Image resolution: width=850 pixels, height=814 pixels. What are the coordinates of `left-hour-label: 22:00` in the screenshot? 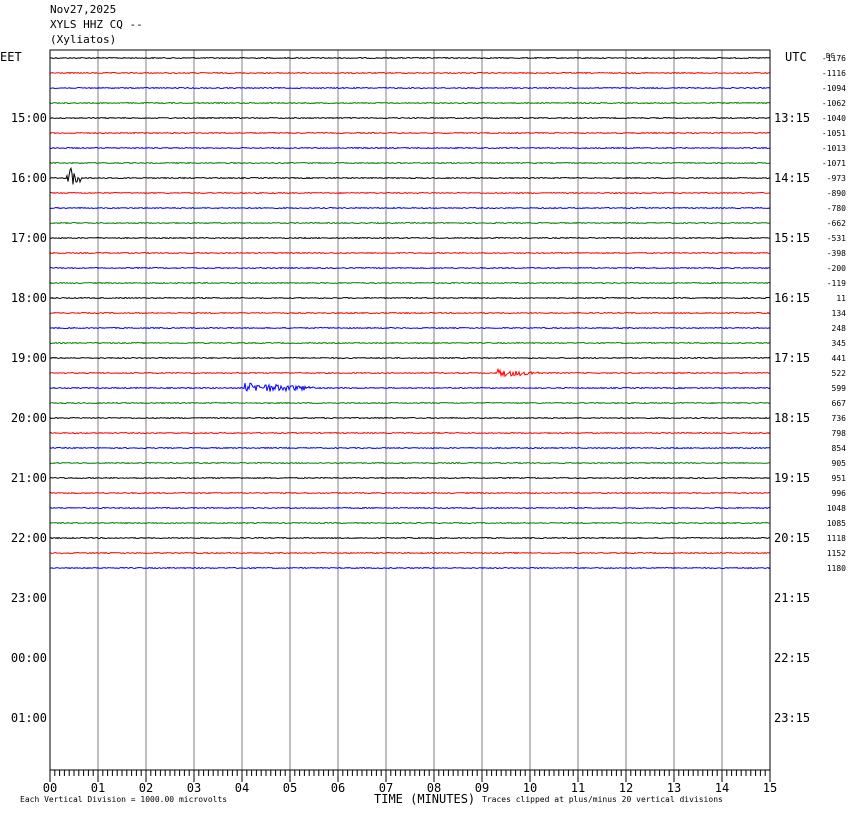 It's located at (29, 538).